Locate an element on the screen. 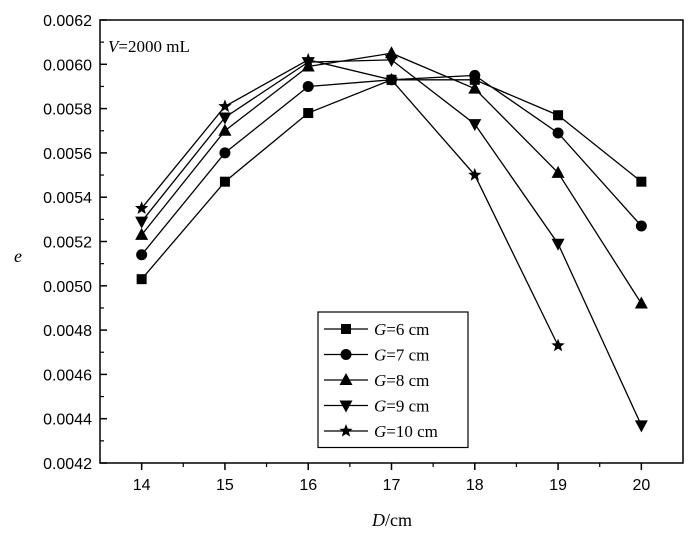 Image resolution: width=700 pixels, height=535 pixels. legend-label: G=10 cm is located at coordinates (406, 431).